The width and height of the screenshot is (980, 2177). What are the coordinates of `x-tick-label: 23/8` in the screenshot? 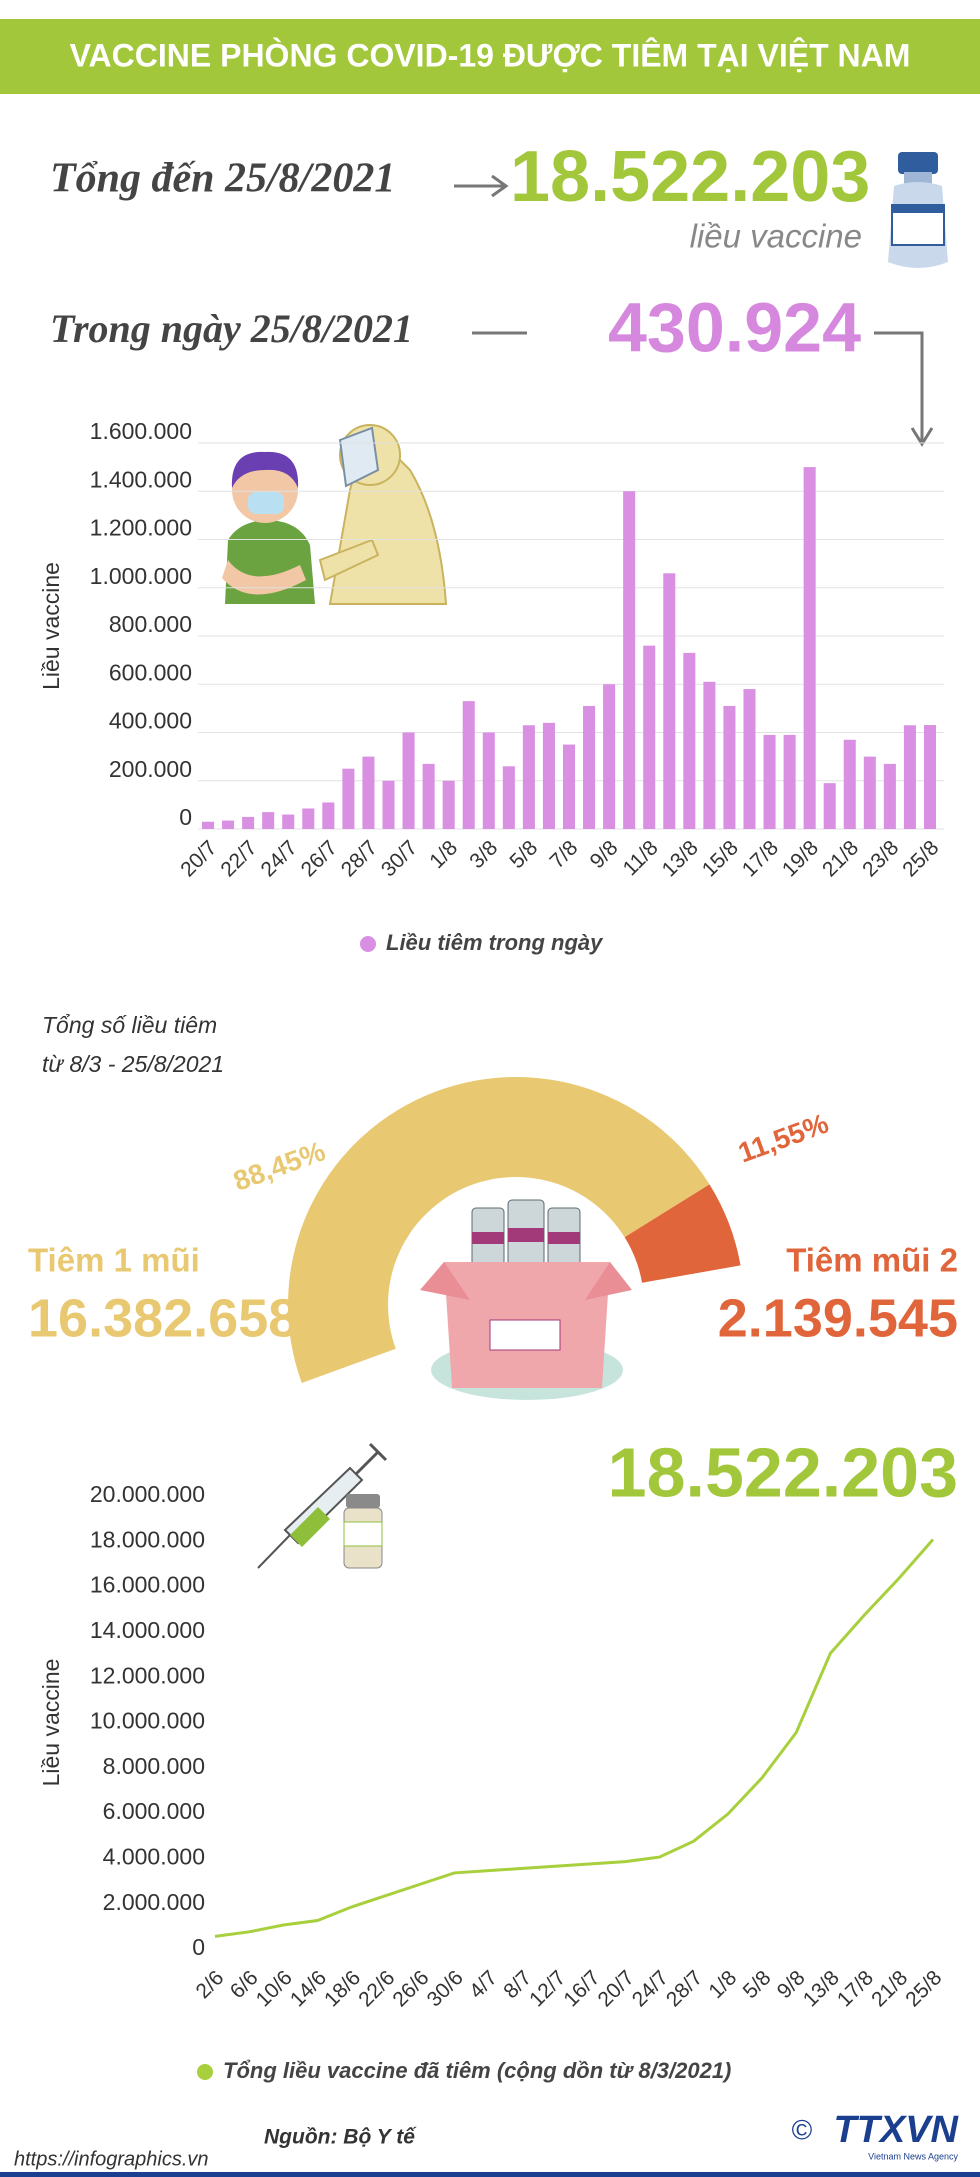 It's located at (880, 858).